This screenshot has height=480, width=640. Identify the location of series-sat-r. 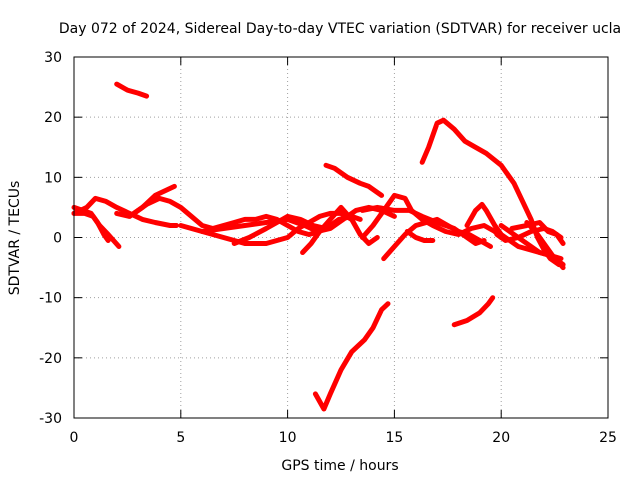
(473, 311).